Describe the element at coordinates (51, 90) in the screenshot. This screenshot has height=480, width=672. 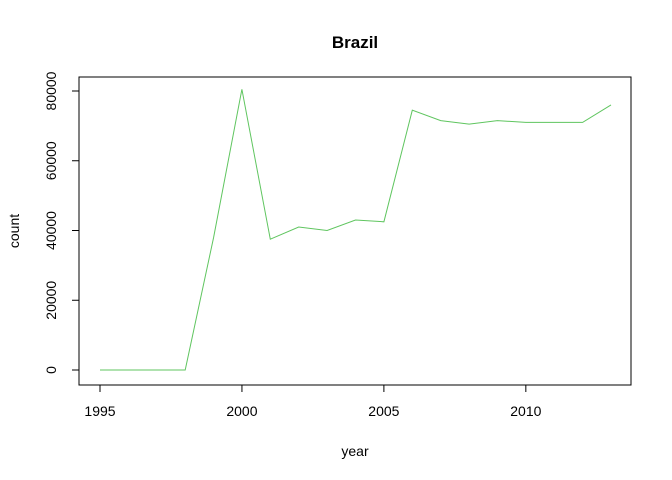
I see `y-tick-label: 80000` at that location.